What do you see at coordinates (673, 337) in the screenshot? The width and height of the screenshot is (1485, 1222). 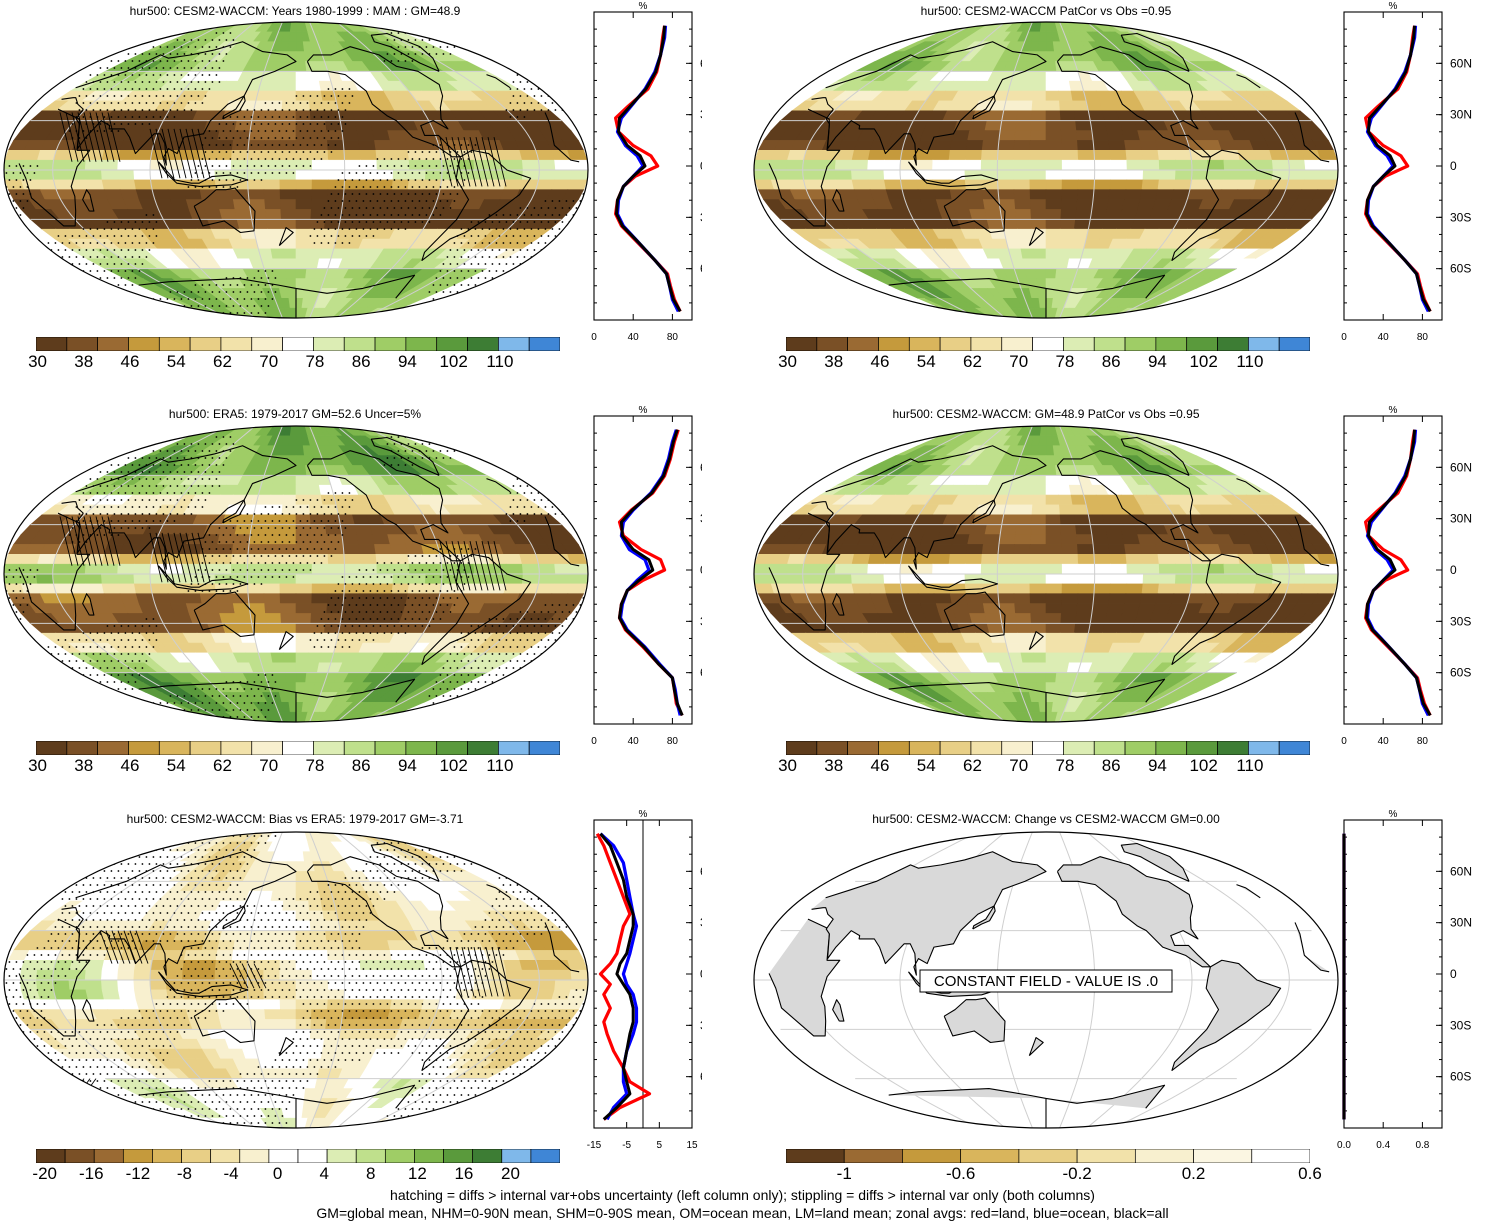 I see `x-tick-label: 80` at bounding box center [673, 337].